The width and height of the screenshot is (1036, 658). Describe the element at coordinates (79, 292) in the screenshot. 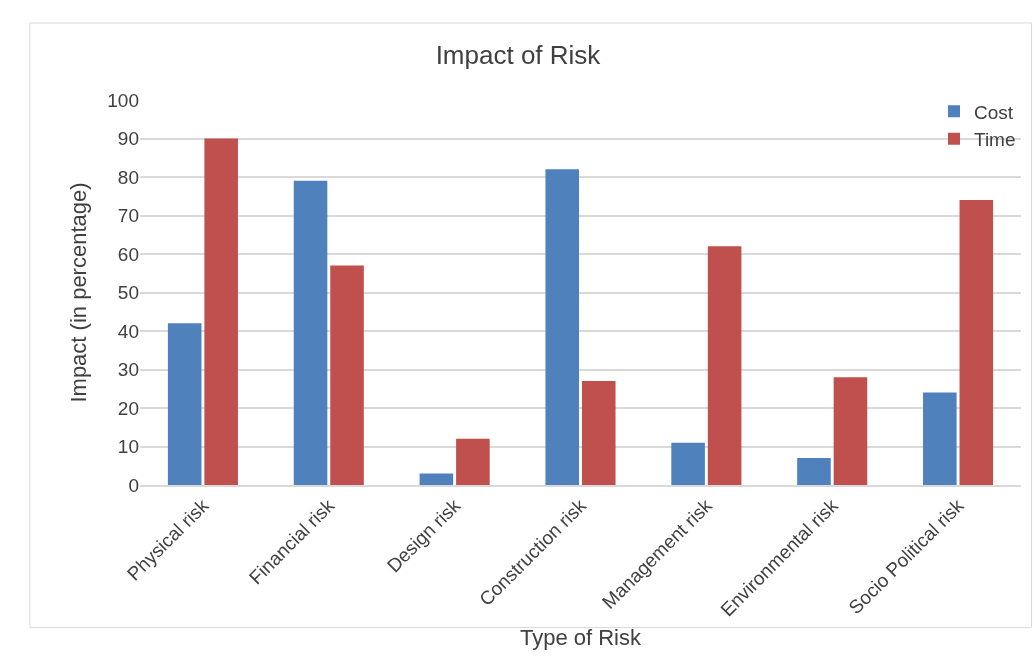

I see `y-axis-title: Impact (in percentage)` at that location.